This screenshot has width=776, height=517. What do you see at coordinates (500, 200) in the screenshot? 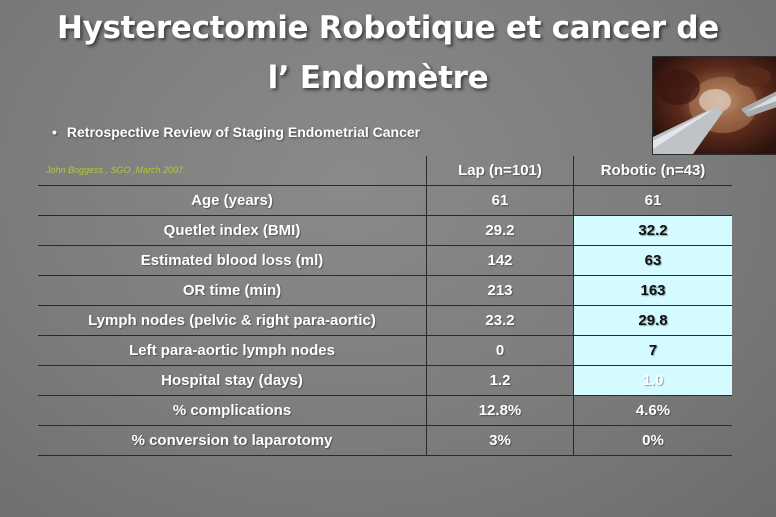
I see `lap-value: 61` at bounding box center [500, 200].